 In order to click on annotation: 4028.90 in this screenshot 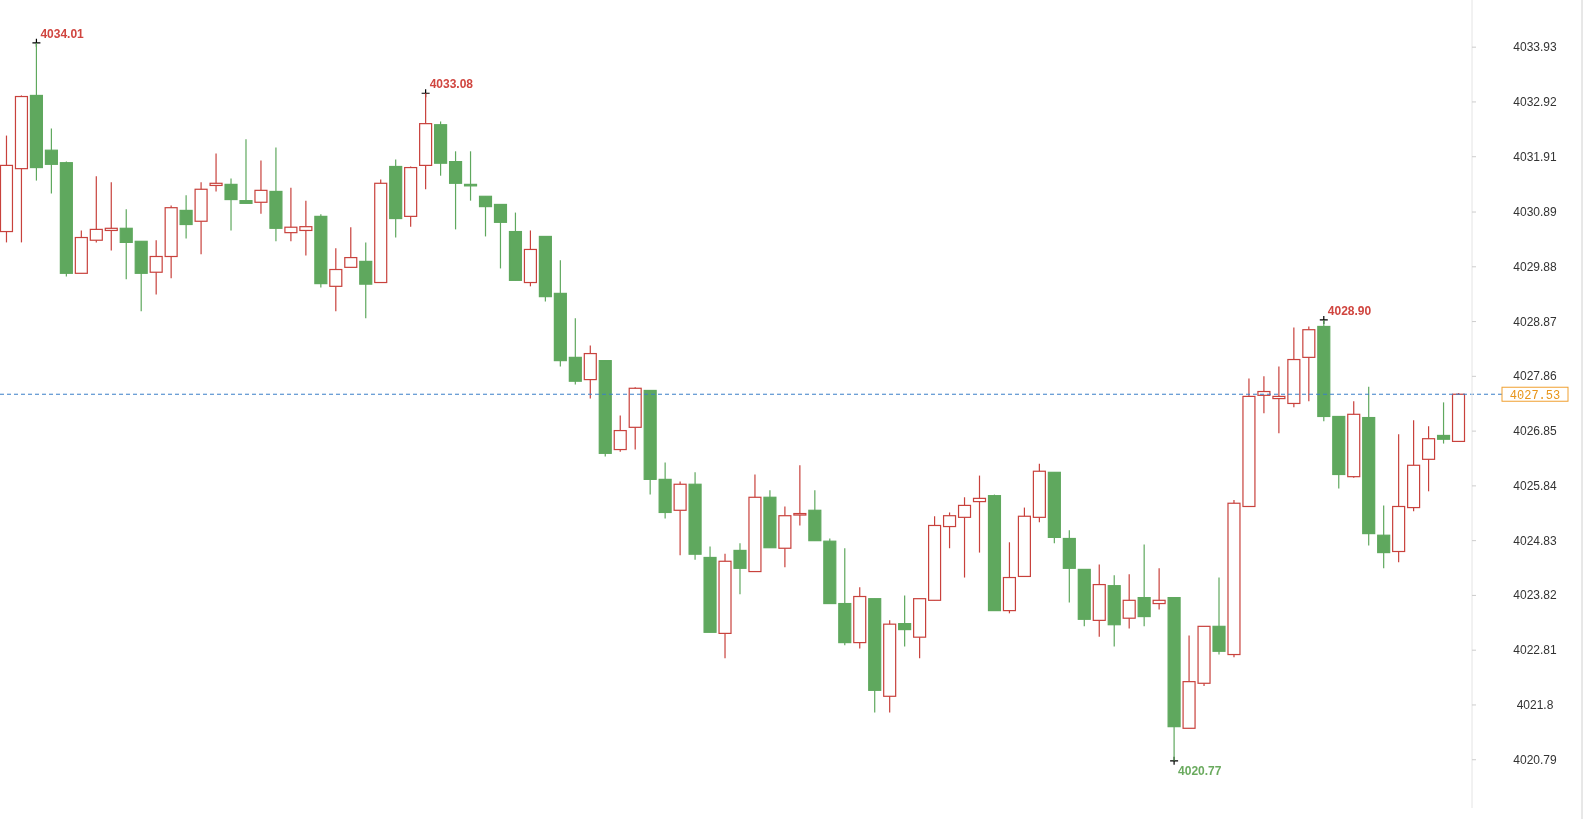, I will do `click(1349, 310)`.